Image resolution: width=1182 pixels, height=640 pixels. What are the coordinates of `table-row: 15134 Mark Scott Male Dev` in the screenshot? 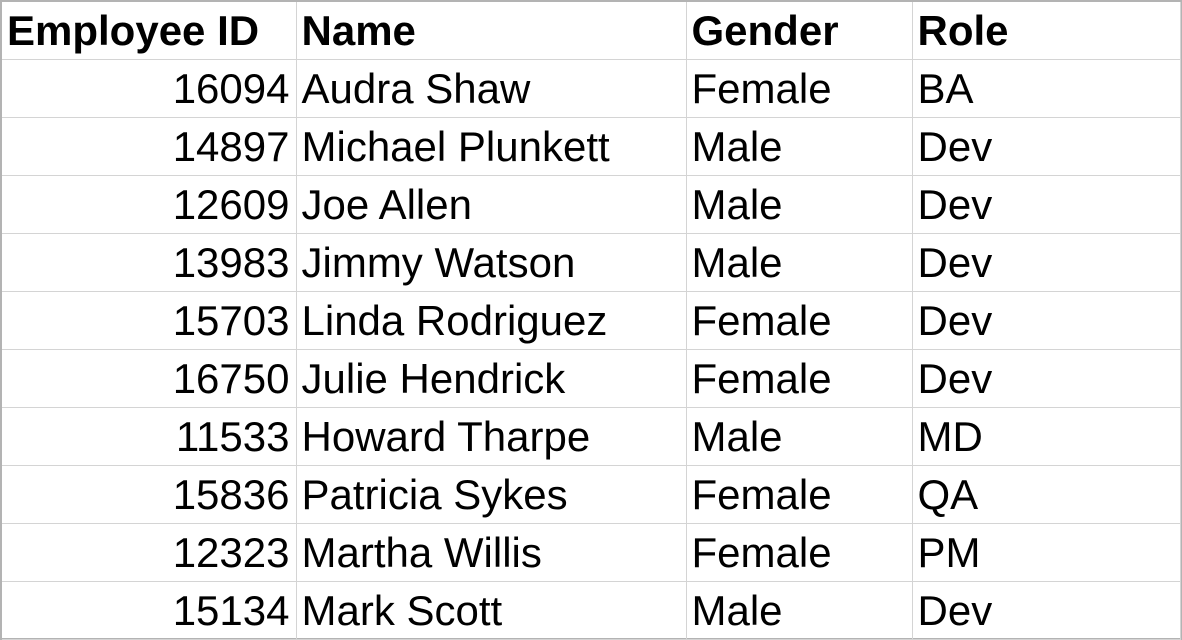 It's located at (591, 610).